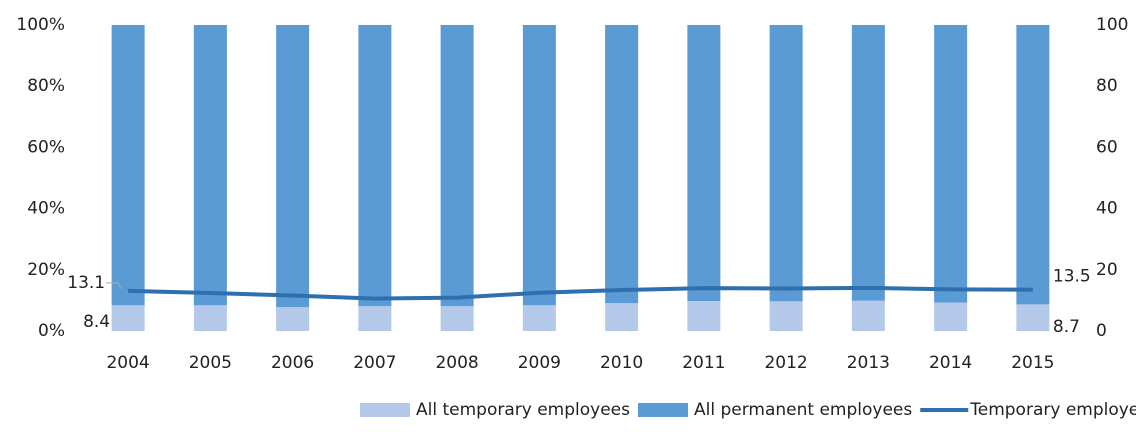 The height and width of the screenshot is (432, 1136). I want to click on y2-tick-label: 60, so click(1107, 147).